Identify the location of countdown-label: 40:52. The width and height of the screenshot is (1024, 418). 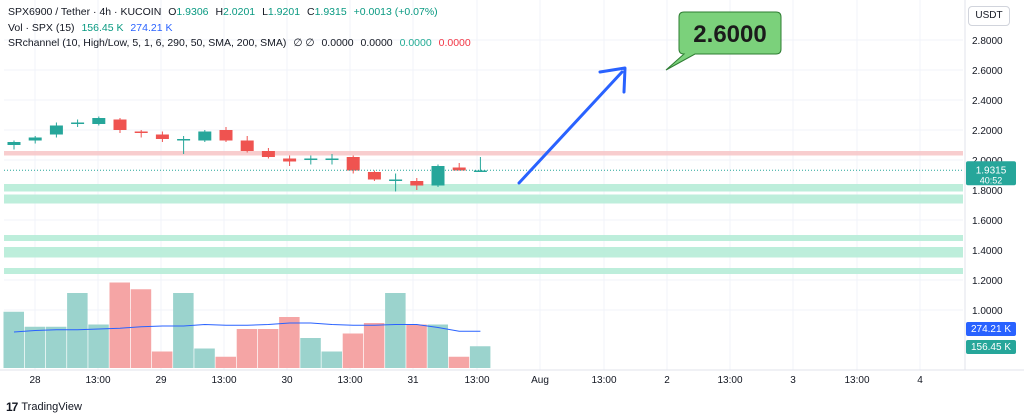
(991, 180).